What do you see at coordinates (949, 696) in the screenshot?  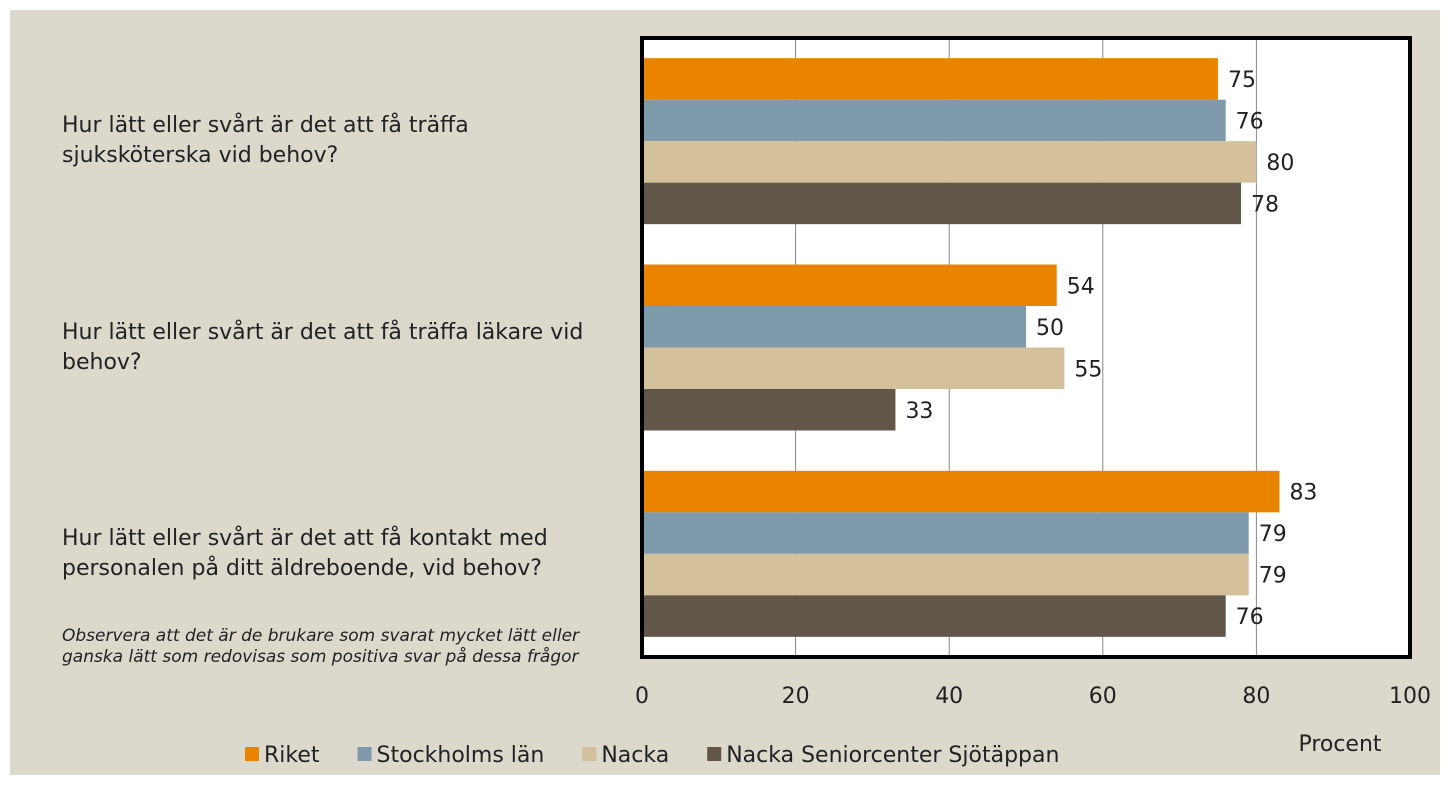 I see `x-tick-label: 40` at bounding box center [949, 696].